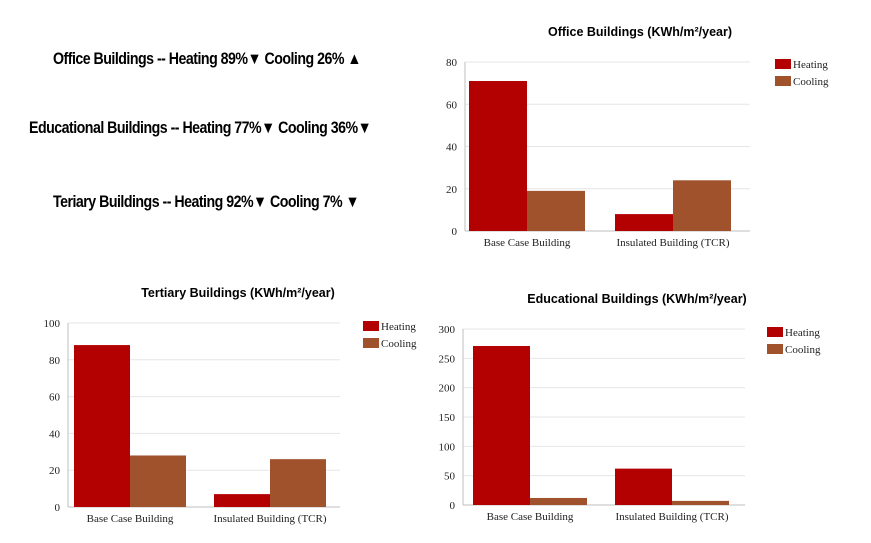 The height and width of the screenshot is (543, 871). What do you see at coordinates (447, 389) in the screenshot?
I see `y-tick-label: 200` at bounding box center [447, 389].